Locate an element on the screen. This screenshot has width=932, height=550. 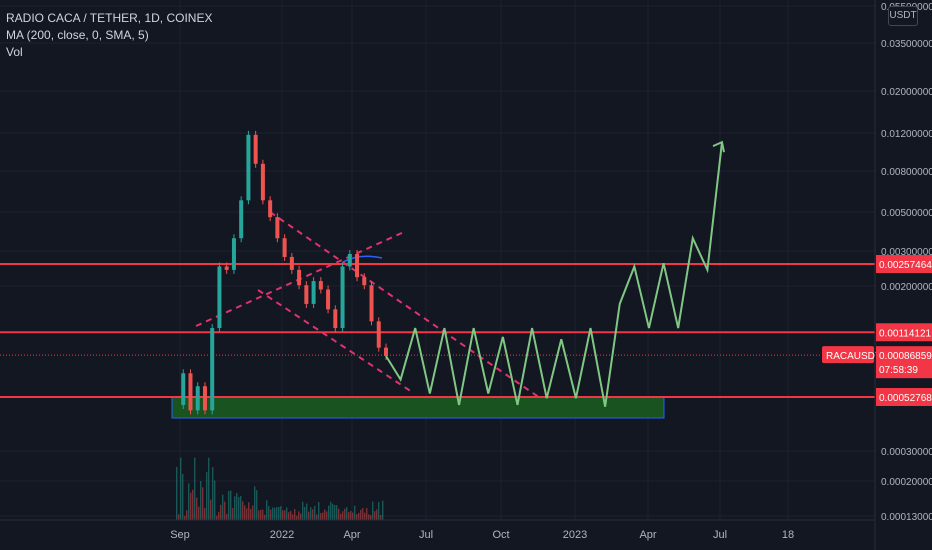
legend-vol: Vol is located at coordinates (14, 52).